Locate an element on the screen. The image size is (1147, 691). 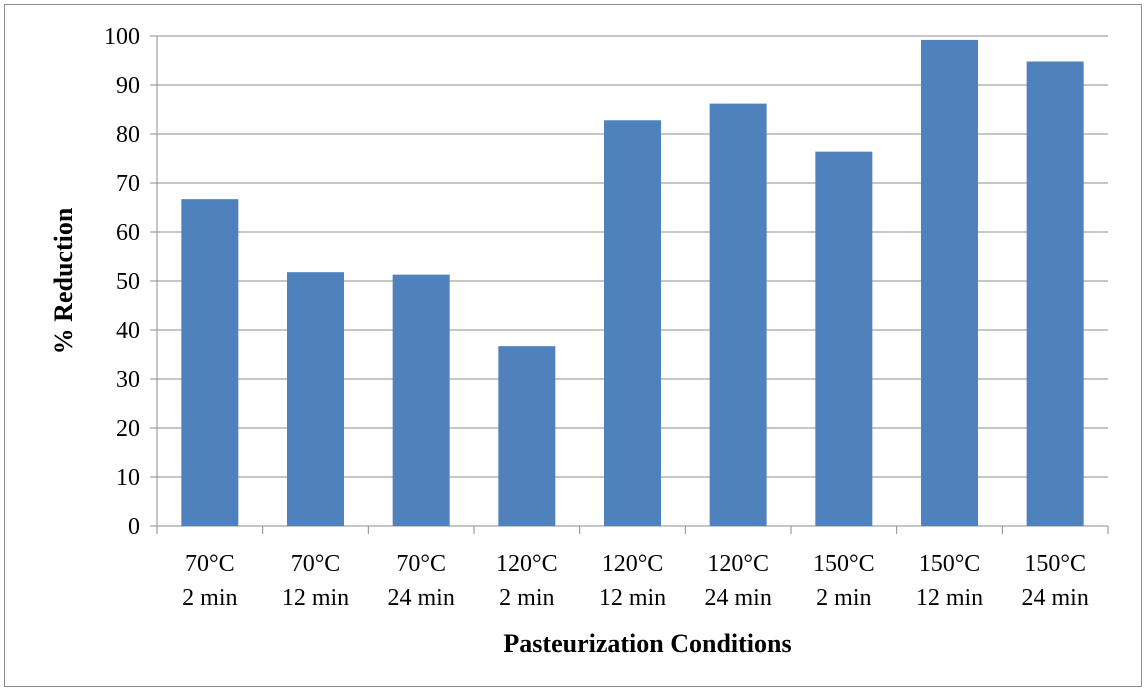
y-axis-title: % Reduction is located at coordinates (63, 280).